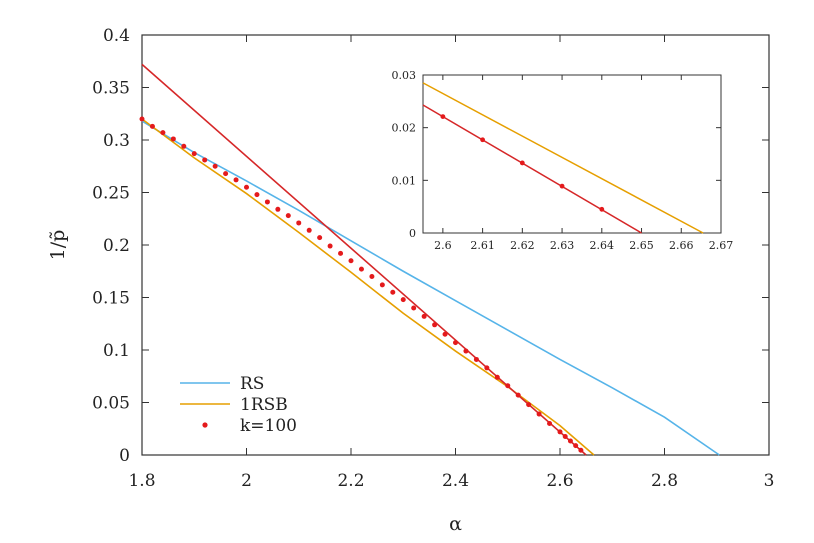  Describe the element at coordinates (252, 384) in the screenshot. I see `legend-rs-label: RS` at that location.